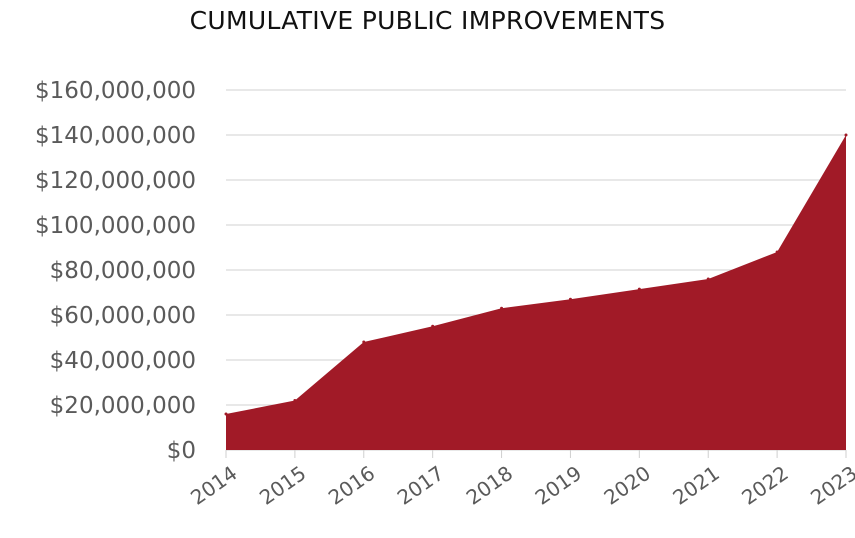 This screenshot has height=538, width=855. I want to click on x-tick-label: 2021, so click(695, 485).